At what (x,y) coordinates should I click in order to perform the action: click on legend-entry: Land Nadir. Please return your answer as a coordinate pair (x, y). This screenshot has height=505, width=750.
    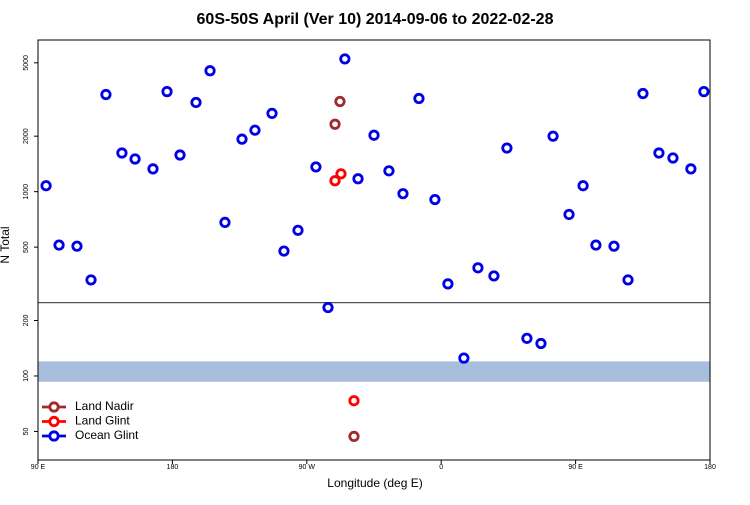
    Looking at the image, I should click on (88, 406).